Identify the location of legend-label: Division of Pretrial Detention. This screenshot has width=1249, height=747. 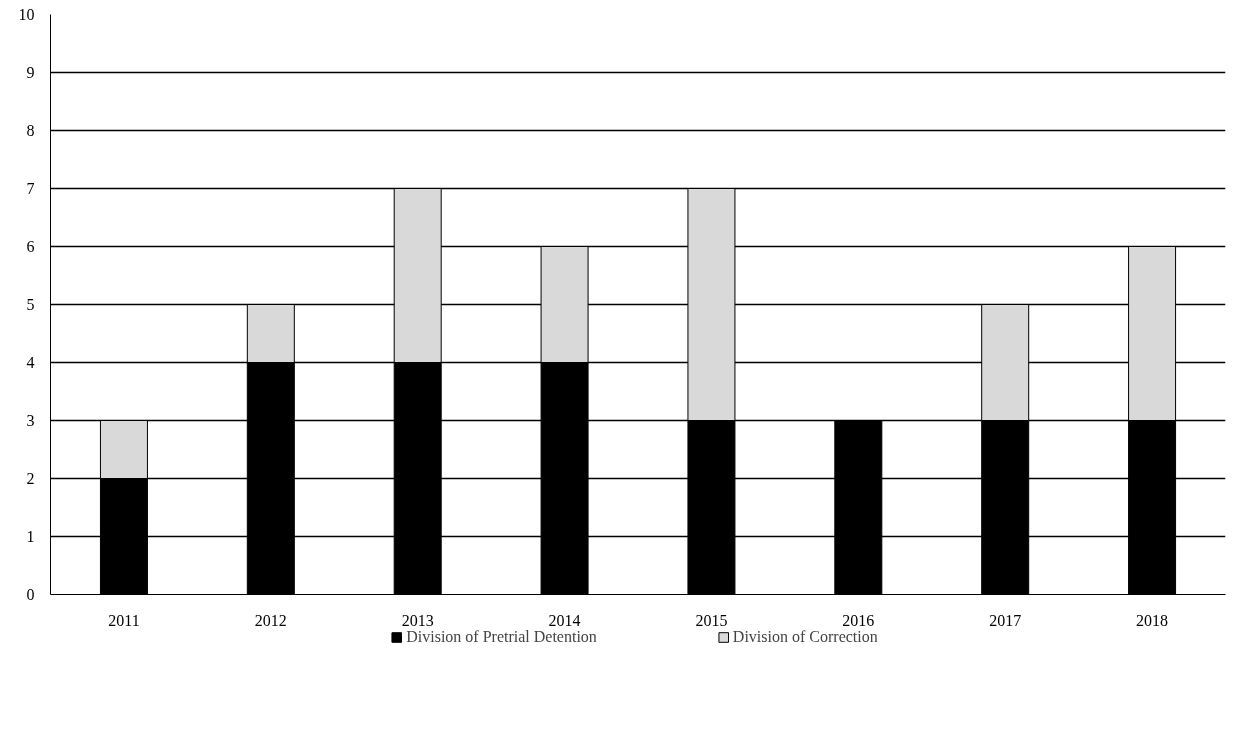
(501, 637).